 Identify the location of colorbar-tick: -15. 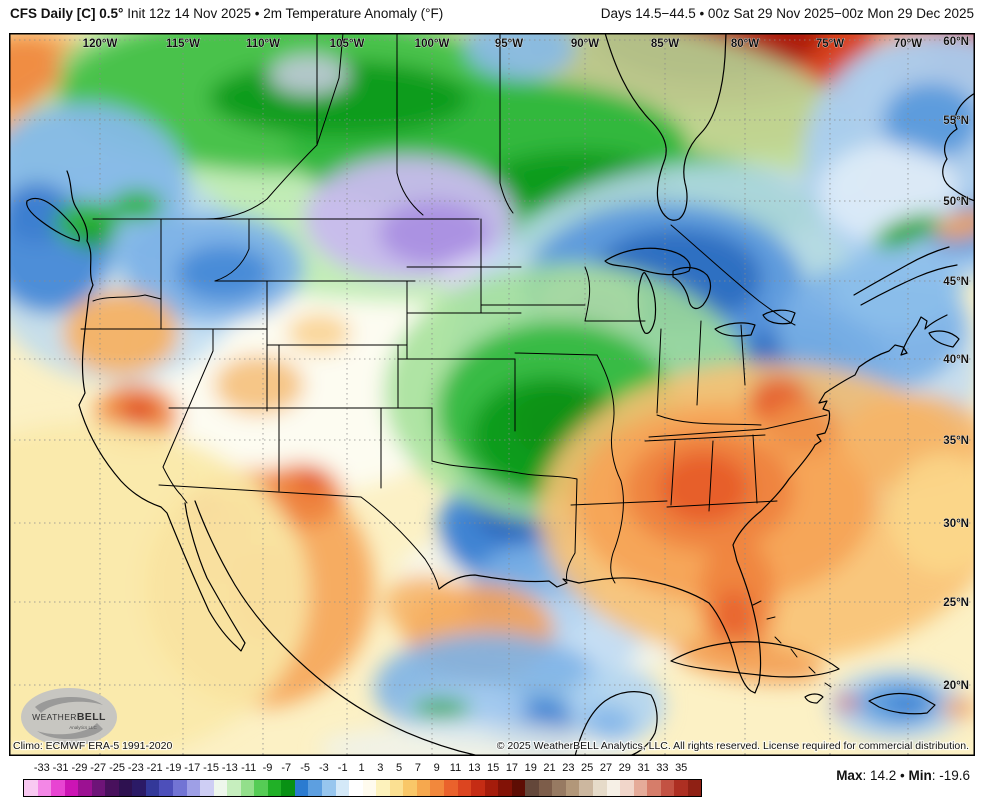
(211, 768).